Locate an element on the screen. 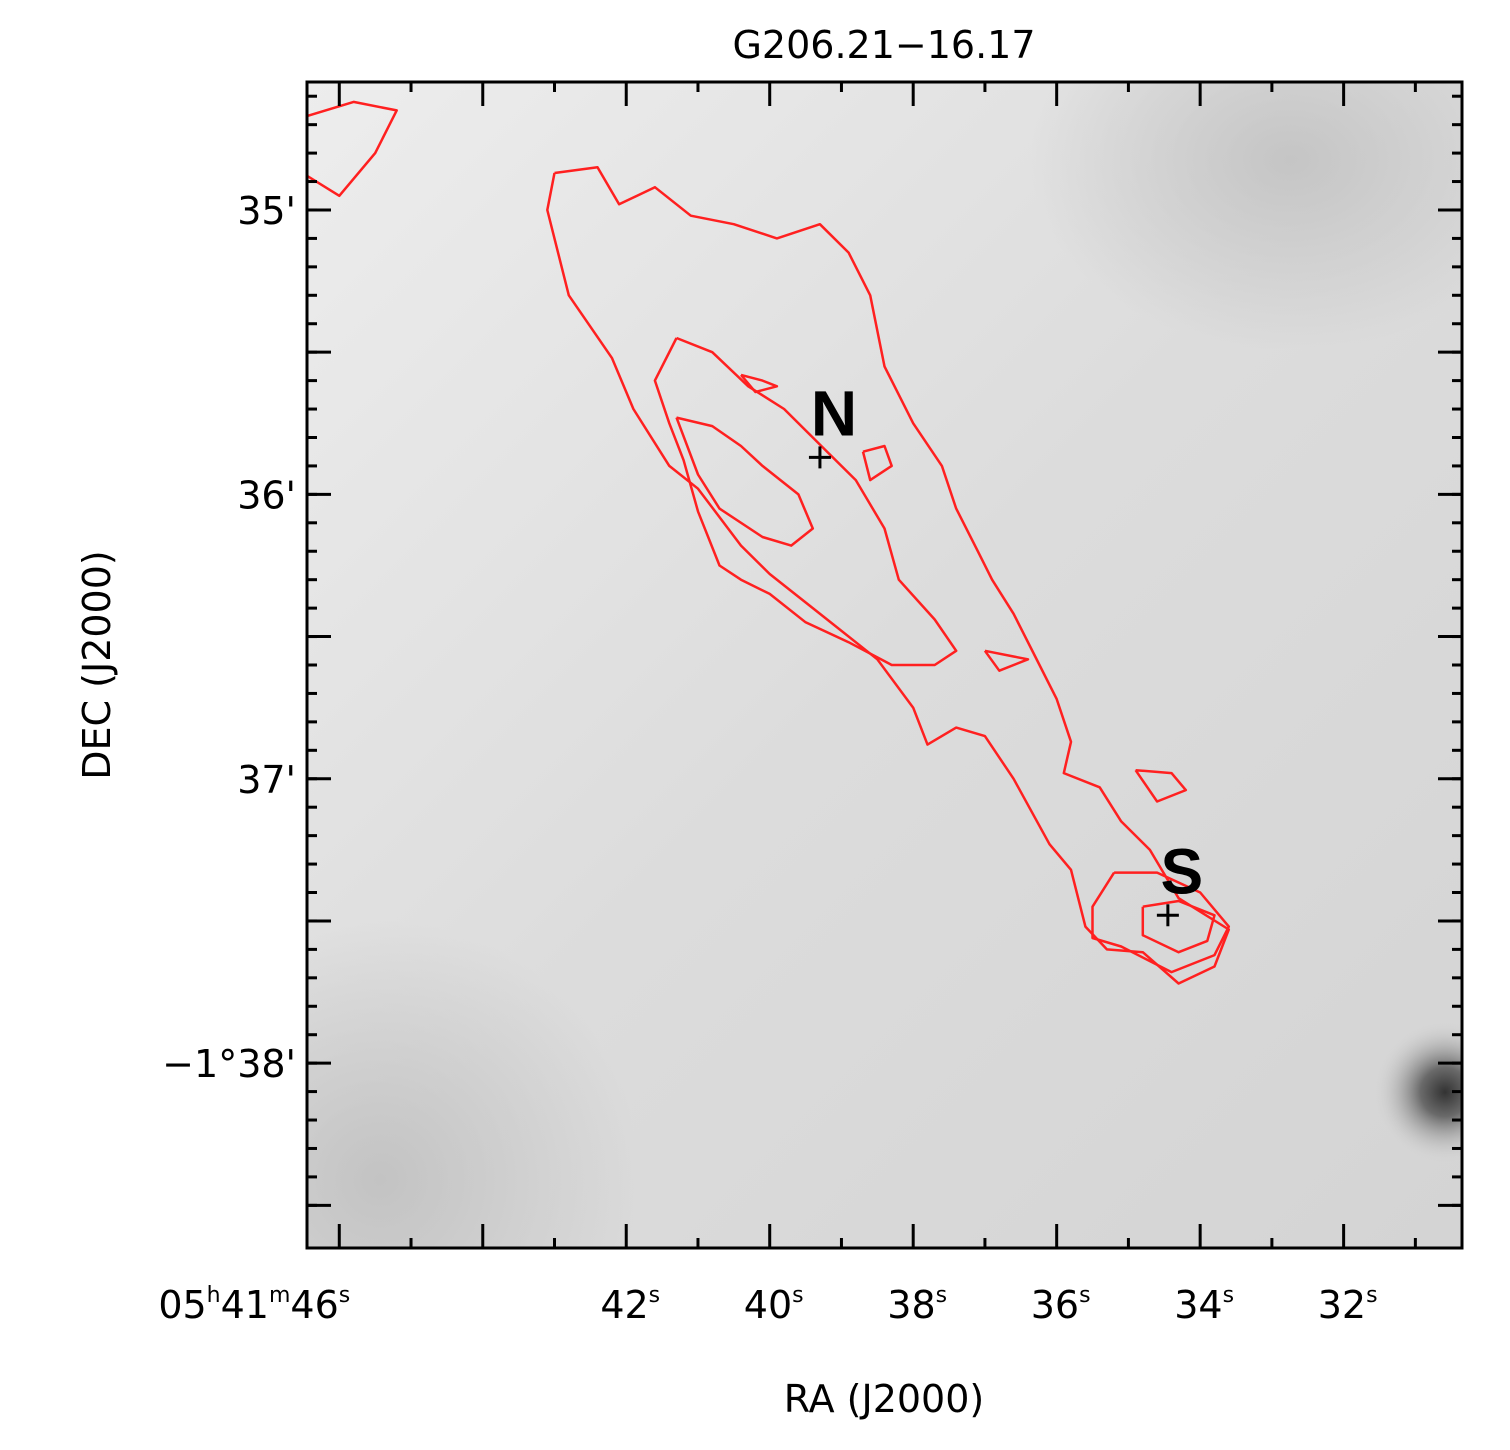  ra-tick-label: 38s is located at coordinates (917, 1305).